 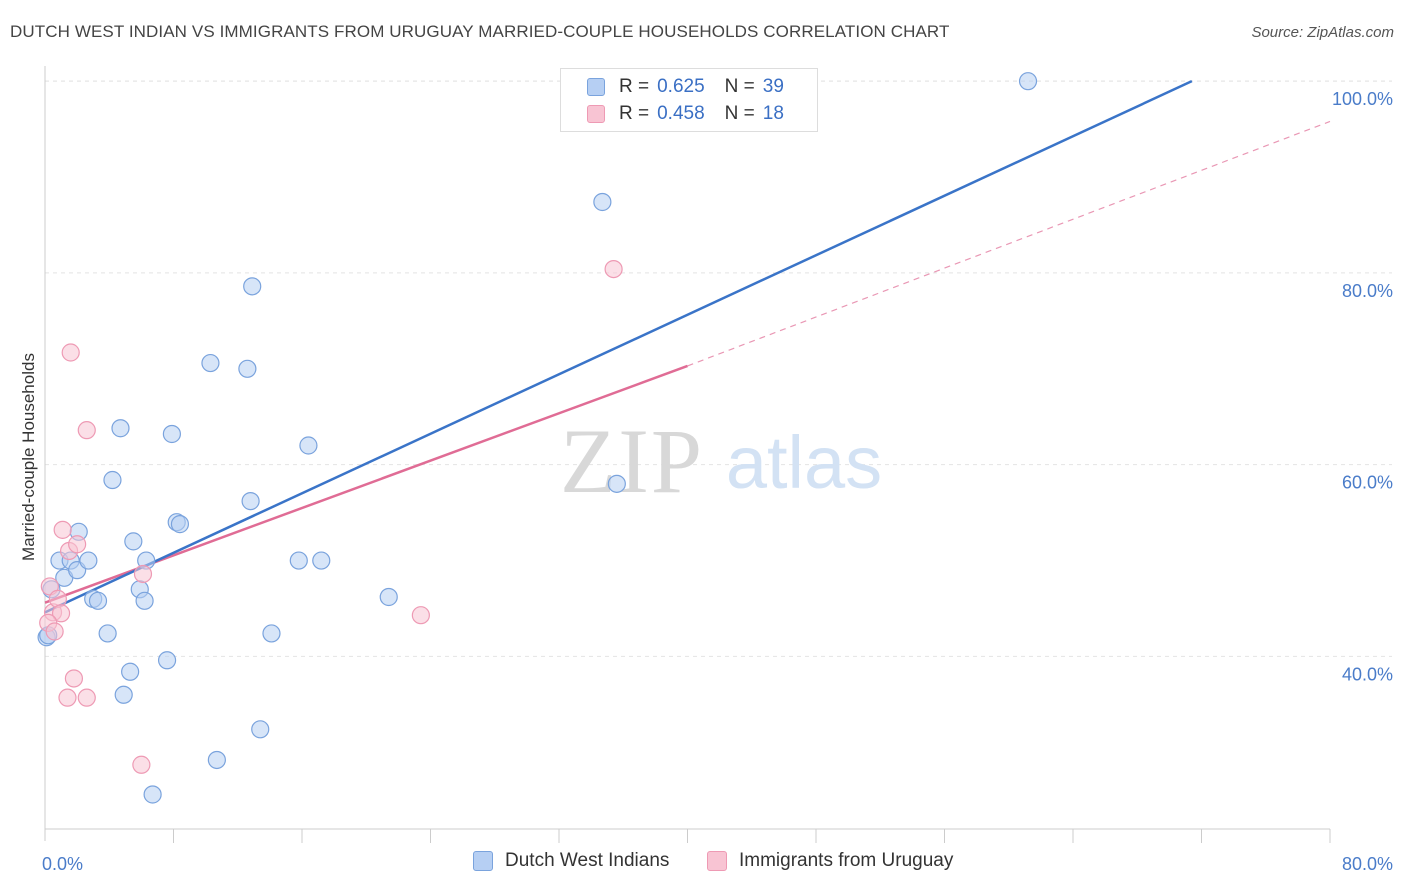 What do you see at coordinates (773, 86) in the screenshot?
I see `n-value: 39` at bounding box center [773, 86].